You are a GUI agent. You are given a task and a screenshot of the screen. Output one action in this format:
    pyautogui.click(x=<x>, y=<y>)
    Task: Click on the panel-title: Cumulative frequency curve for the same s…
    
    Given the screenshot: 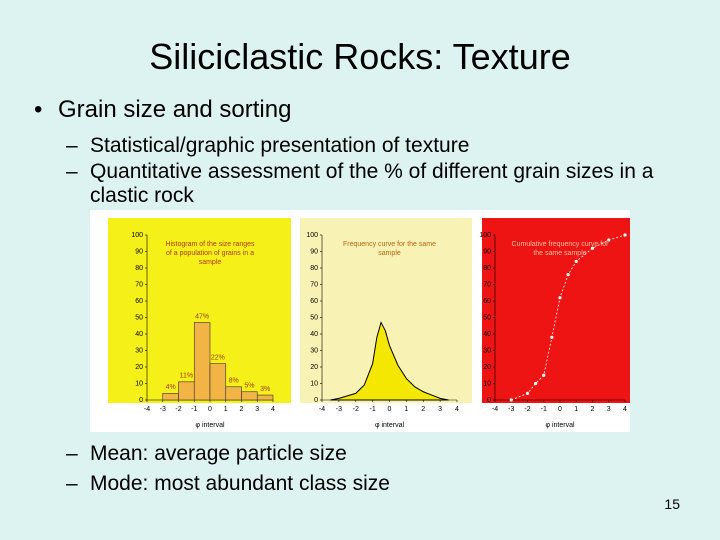 What is the action you would take?
    pyautogui.click(x=561, y=249)
    